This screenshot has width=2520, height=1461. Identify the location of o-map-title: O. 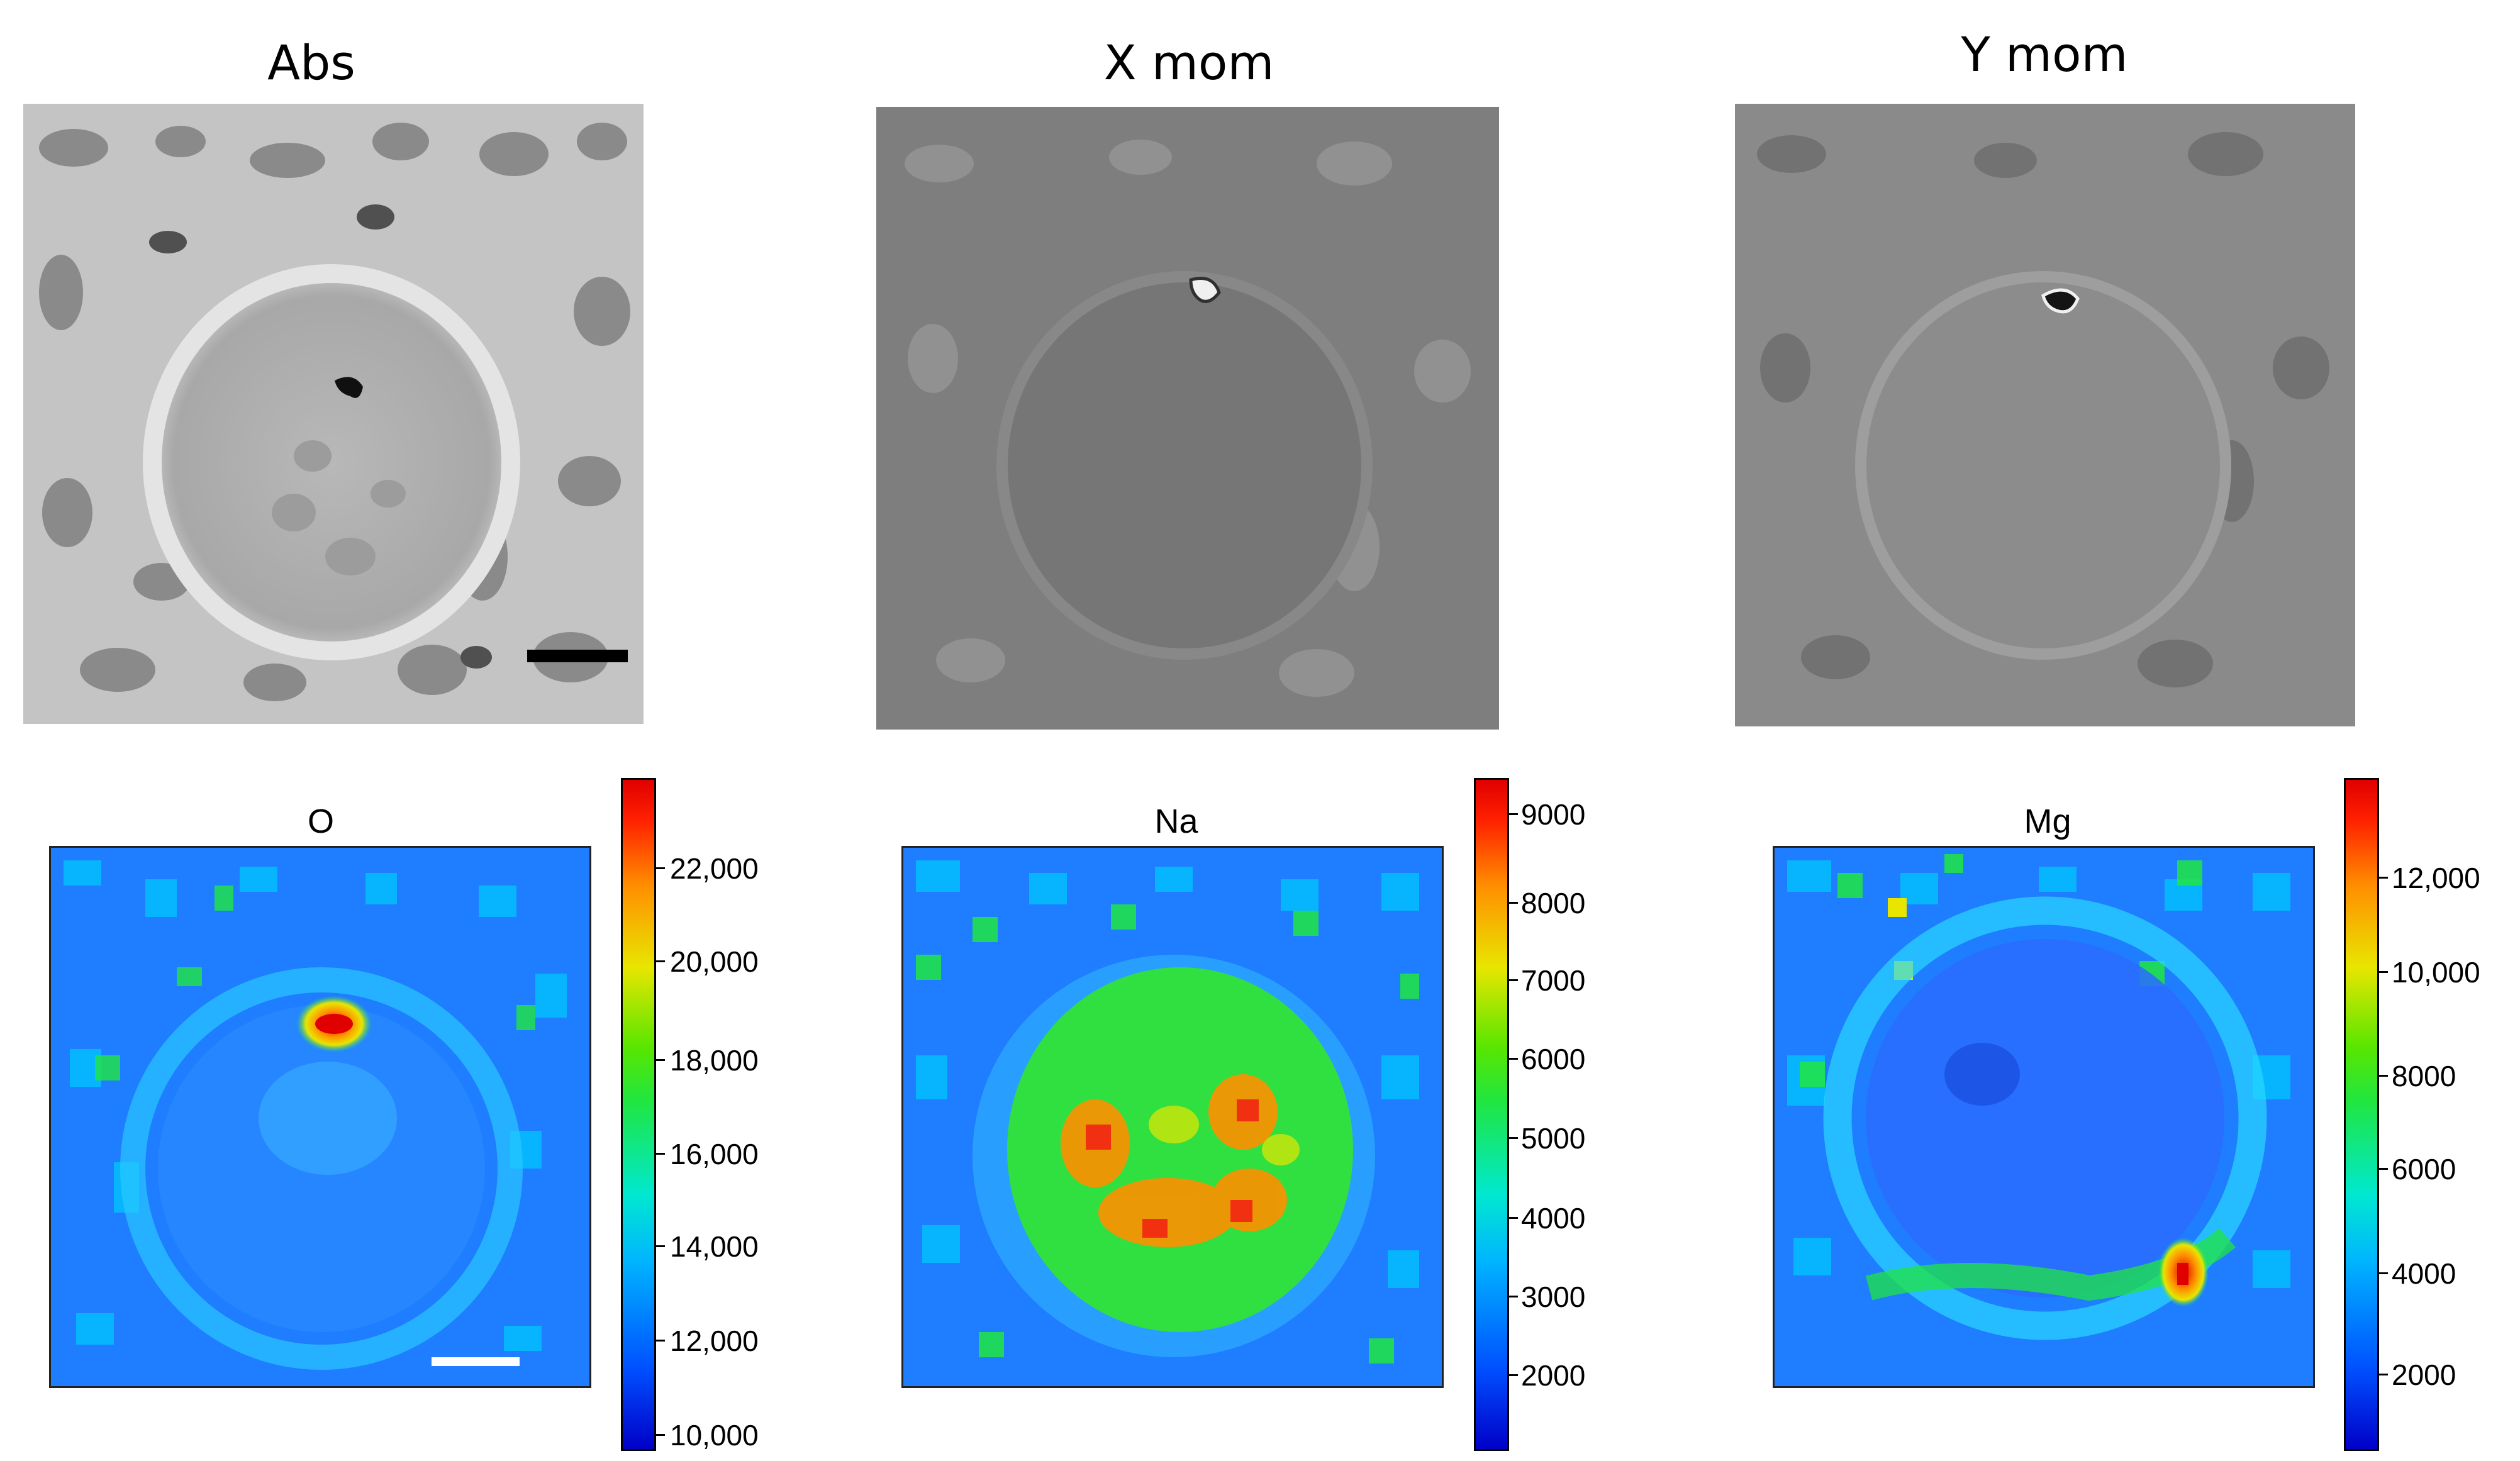
(320, 821).